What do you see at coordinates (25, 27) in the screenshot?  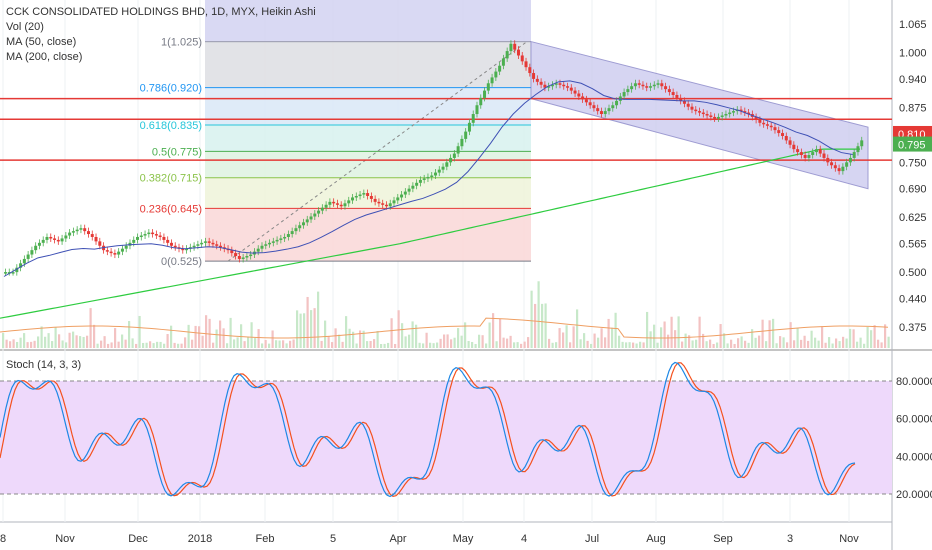 I see `indicator-volume: Vol (20)` at bounding box center [25, 27].